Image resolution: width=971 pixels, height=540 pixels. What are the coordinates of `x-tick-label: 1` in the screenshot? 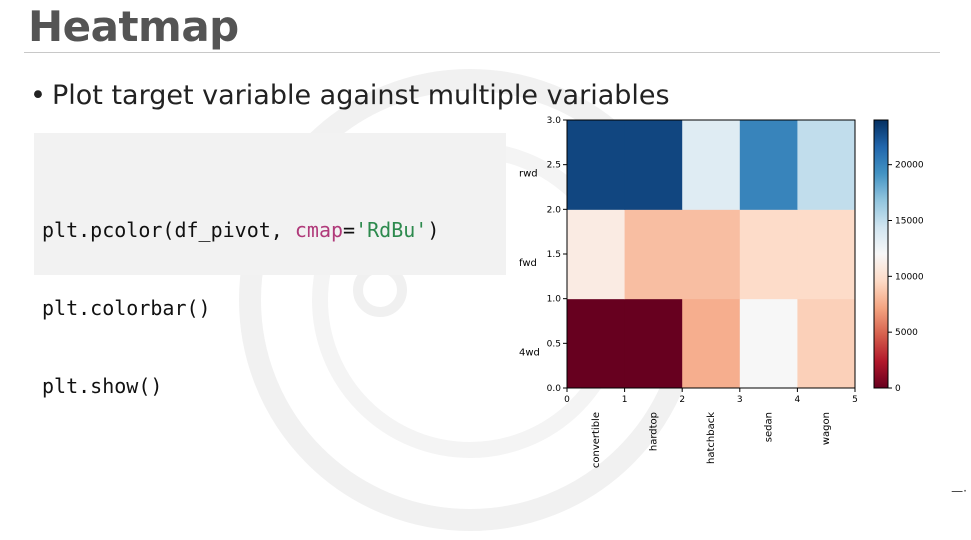 It's located at (625, 400).